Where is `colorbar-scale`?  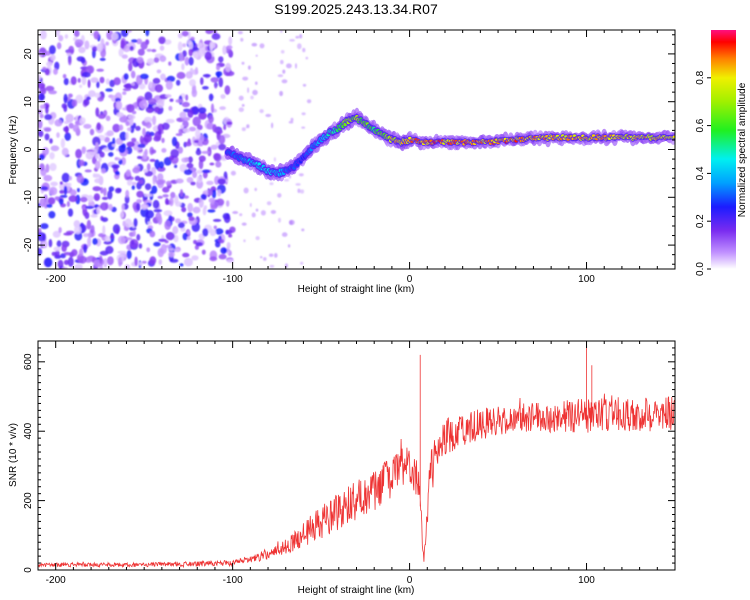
colorbar-scale is located at coordinates (723, 149).